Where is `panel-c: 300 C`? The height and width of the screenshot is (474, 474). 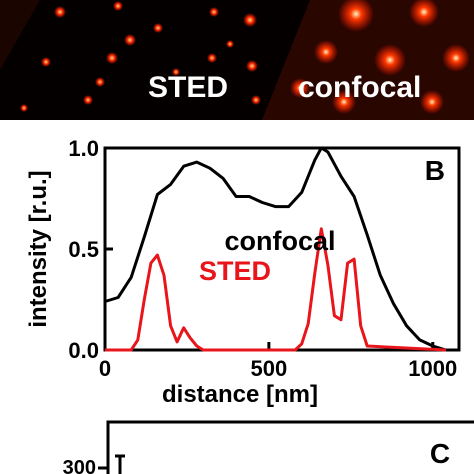
panel-c: 300 C is located at coordinates (268, 447).